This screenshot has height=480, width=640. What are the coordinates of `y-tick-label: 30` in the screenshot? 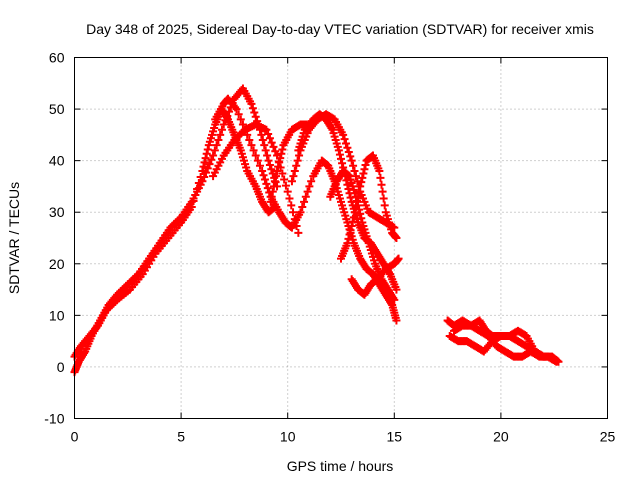 It's located at (57, 212).